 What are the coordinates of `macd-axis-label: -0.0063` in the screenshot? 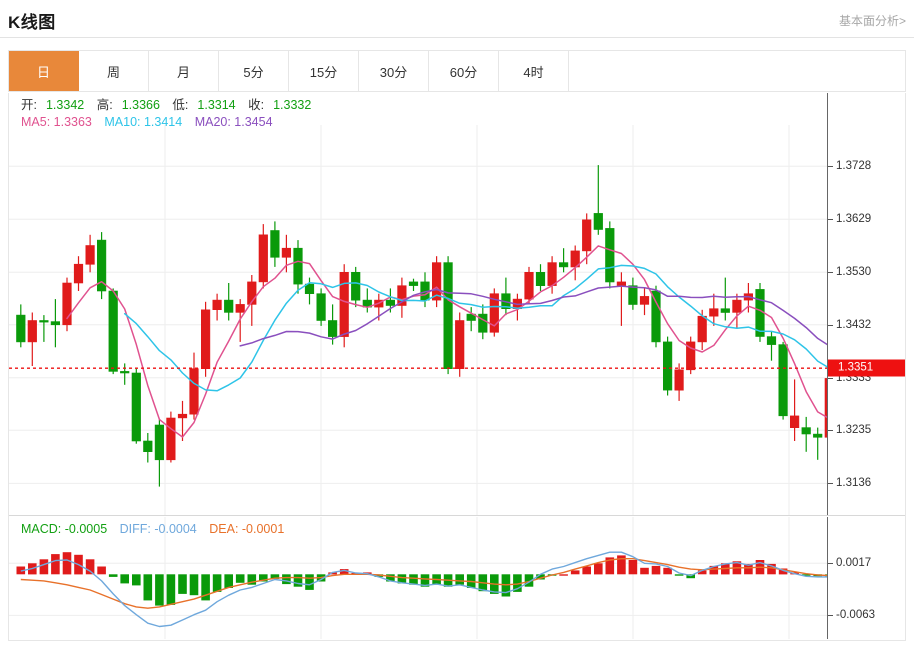 It's located at (856, 615).